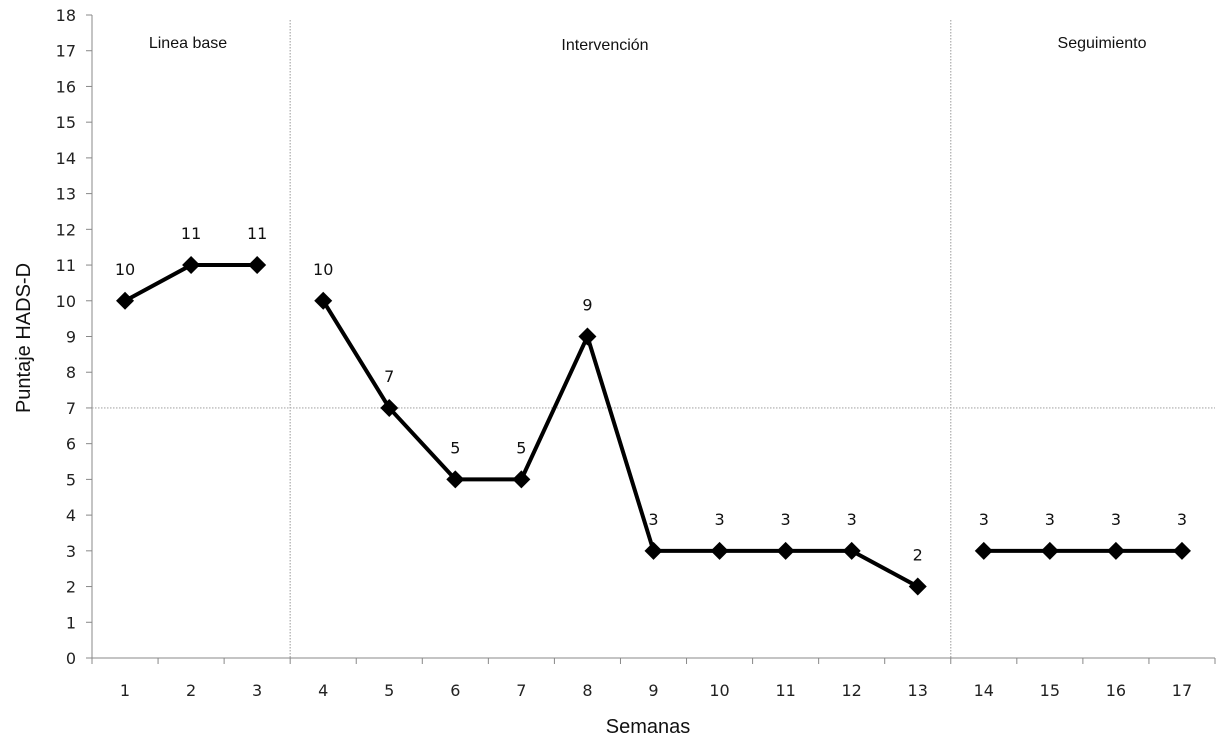 The width and height of the screenshot is (1228, 740). What do you see at coordinates (1050, 690) in the screenshot?
I see `x-tick-label: 15` at bounding box center [1050, 690].